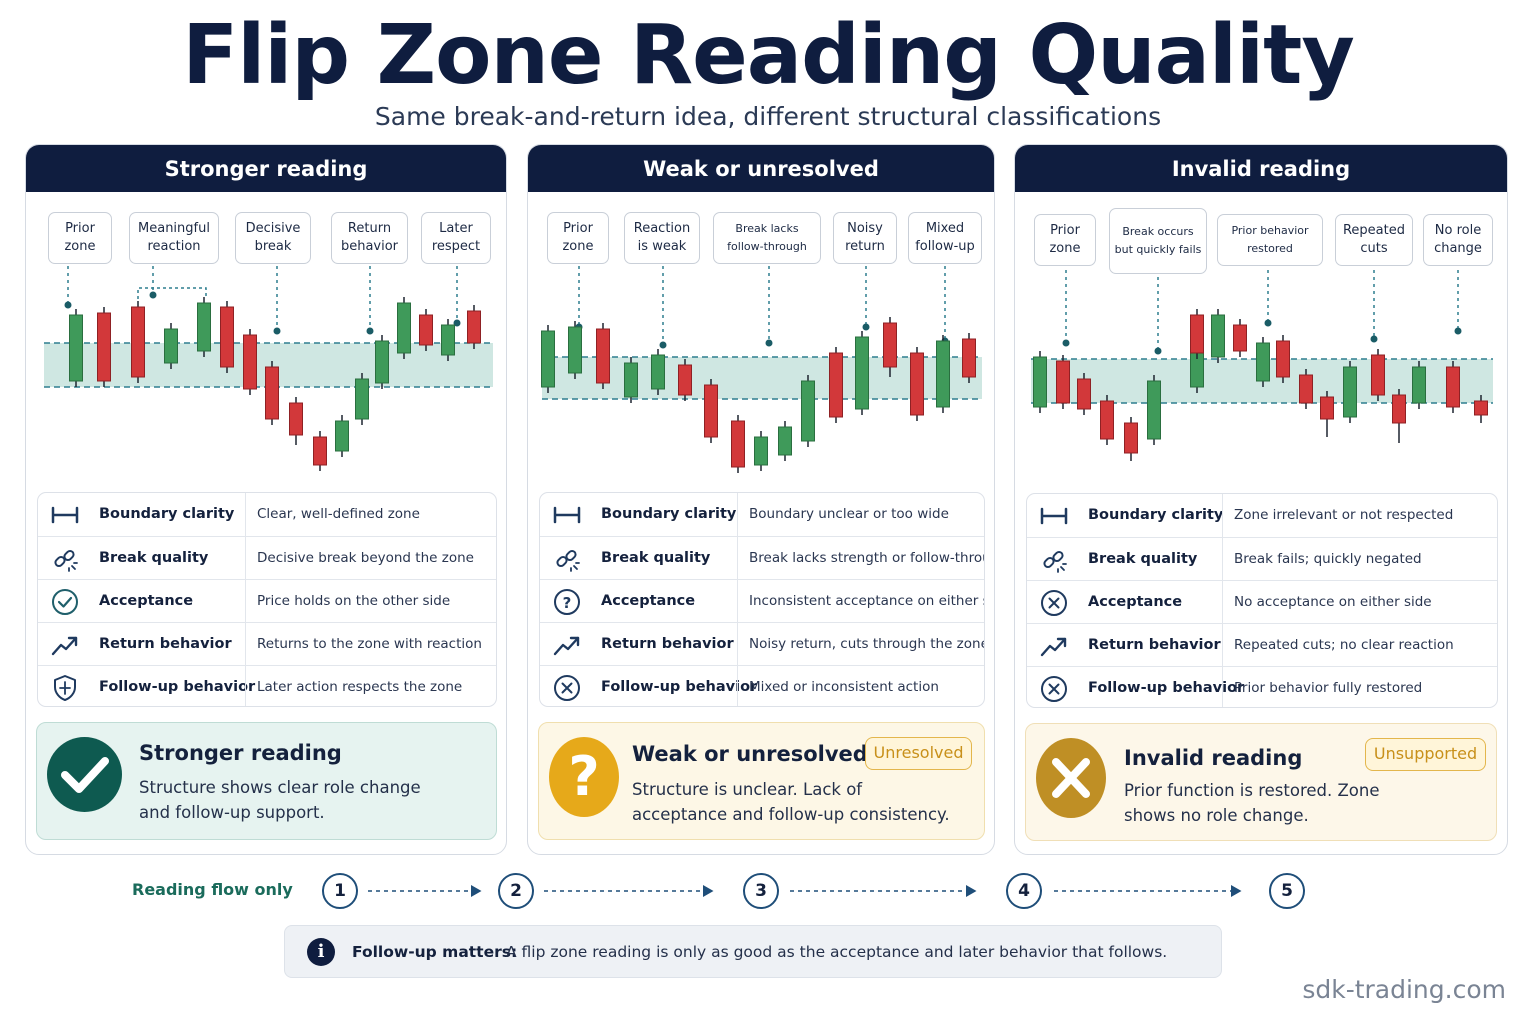  What do you see at coordinates (1213, 758) in the screenshot?
I see `verdict-title: Invalid reading` at bounding box center [1213, 758].